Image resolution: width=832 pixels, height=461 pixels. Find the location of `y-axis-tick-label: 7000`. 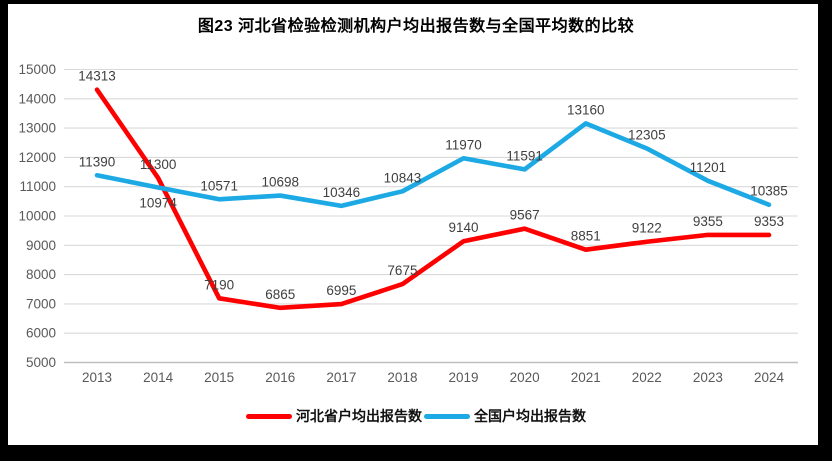

y-axis-tick-label: 7000 is located at coordinates (41, 303).